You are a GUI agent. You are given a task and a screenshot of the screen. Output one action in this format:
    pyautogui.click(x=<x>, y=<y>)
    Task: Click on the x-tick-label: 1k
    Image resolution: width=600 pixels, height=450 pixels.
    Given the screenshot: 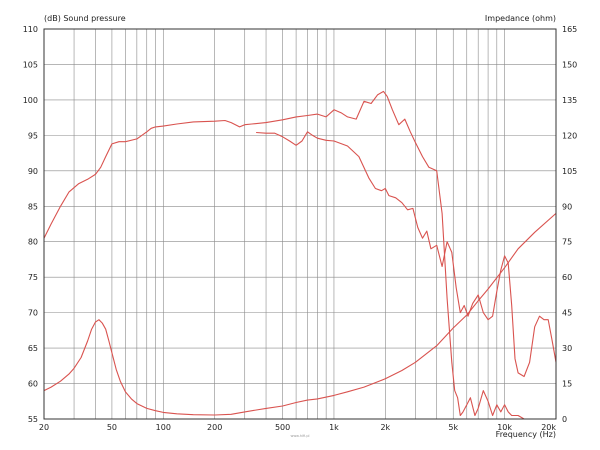 What is the action you would take?
    pyautogui.click(x=334, y=427)
    